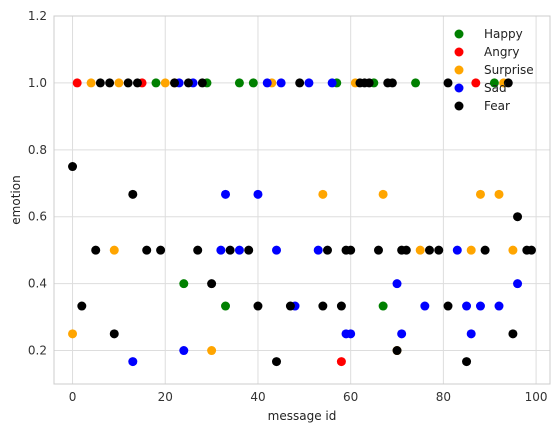 The width and height of the screenshot is (559, 433). I want to click on x-axis-label: message id, so click(302, 416).